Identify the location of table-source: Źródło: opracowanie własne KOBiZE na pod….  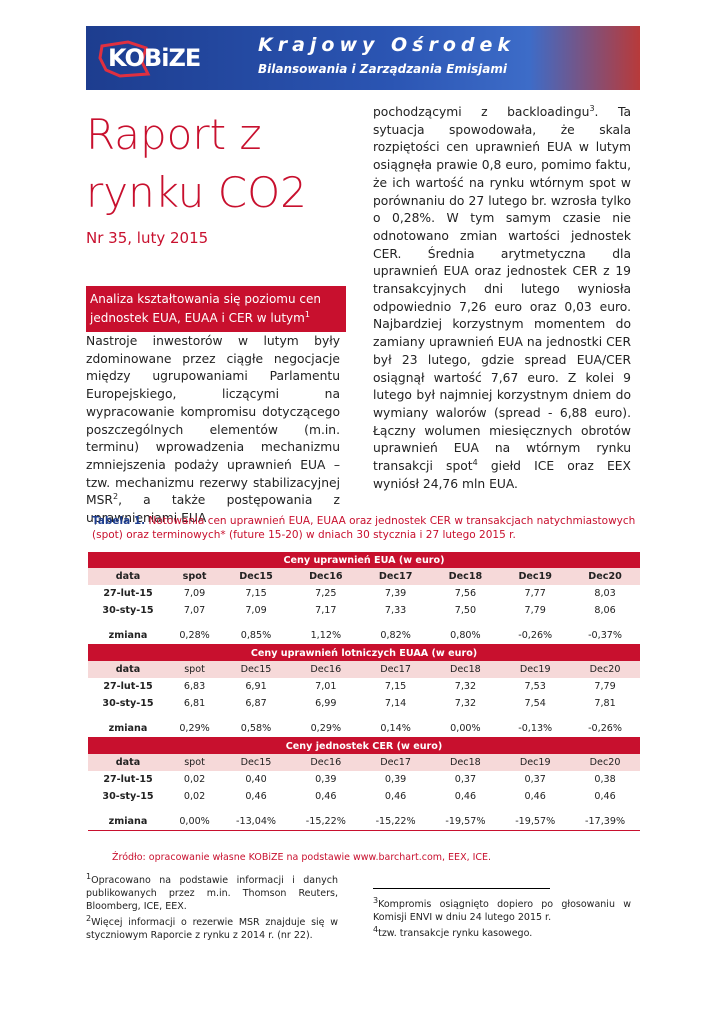
(302, 857).